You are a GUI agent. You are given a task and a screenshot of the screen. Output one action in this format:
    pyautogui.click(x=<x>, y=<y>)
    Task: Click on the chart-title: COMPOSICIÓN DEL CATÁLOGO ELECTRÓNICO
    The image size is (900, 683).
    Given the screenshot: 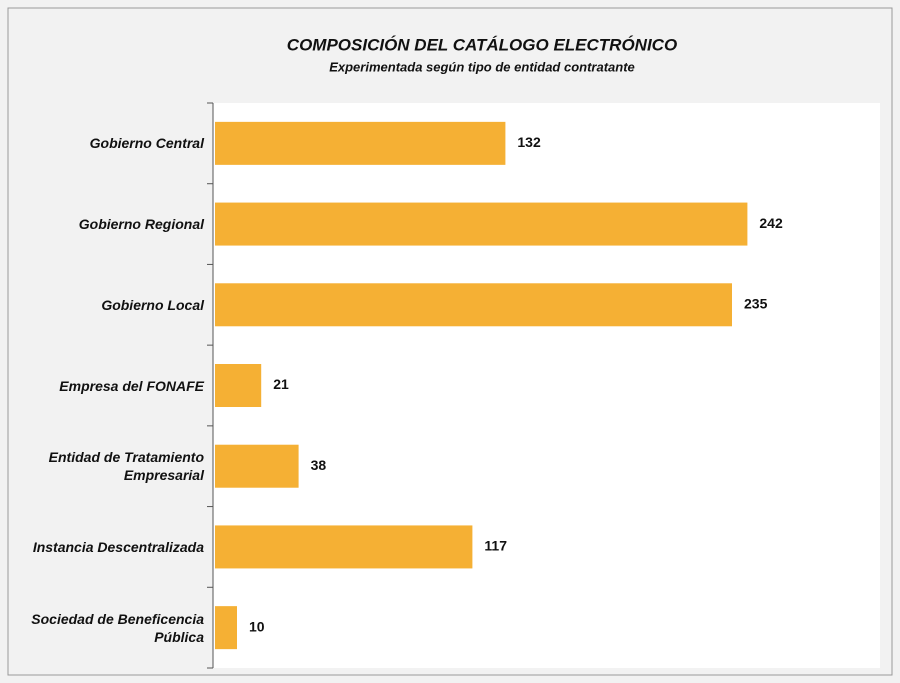 What is the action you would take?
    pyautogui.click(x=482, y=44)
    